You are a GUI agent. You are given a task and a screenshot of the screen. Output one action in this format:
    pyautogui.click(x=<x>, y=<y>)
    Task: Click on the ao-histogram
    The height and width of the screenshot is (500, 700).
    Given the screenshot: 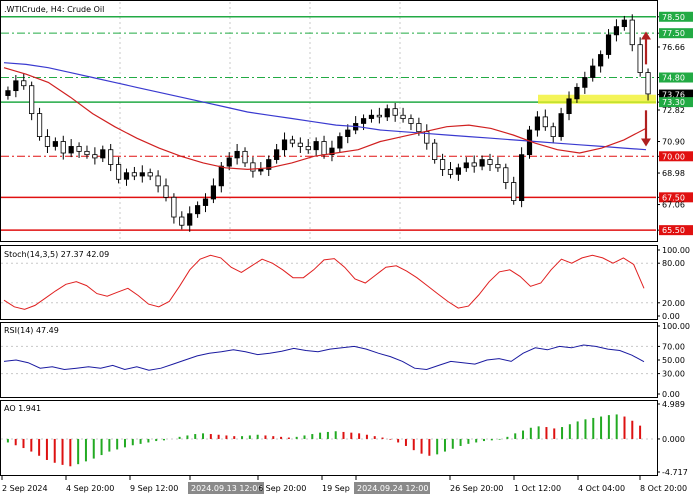 What is the action you would take?
    pyautogui.click(x=324, y=440)
    